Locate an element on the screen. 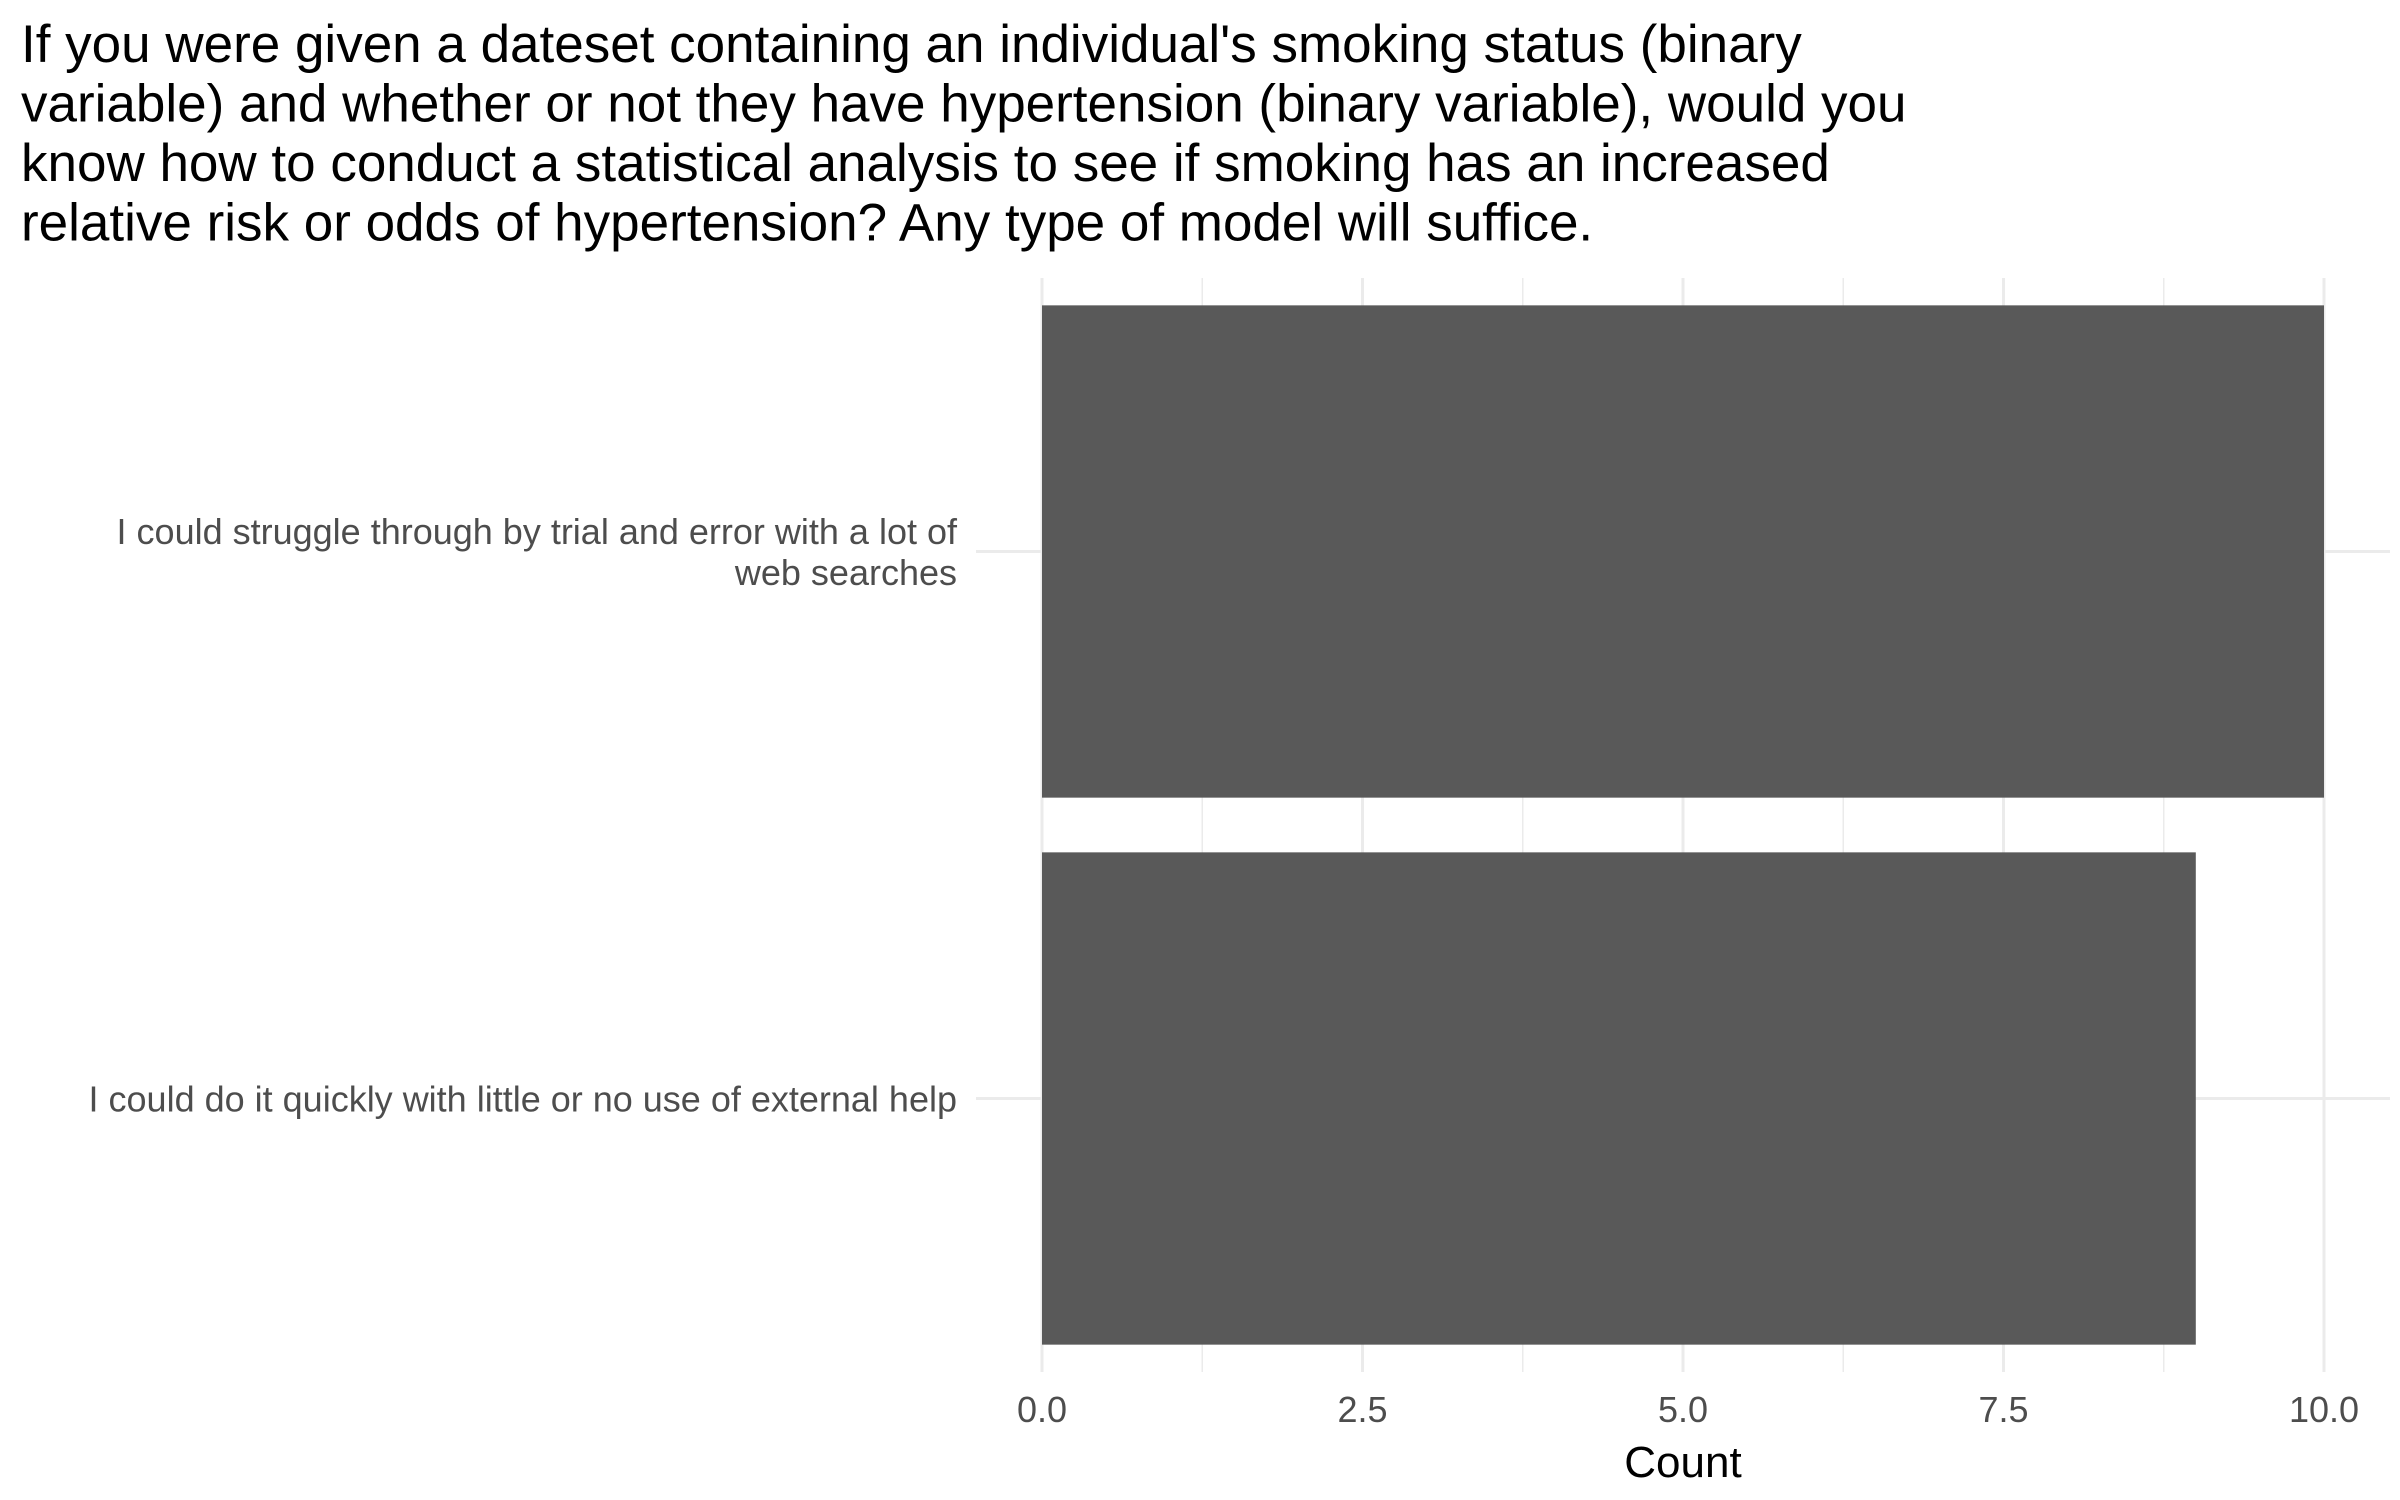  x-tick-label: 2.5 is located at coordinates (1362, 1409).